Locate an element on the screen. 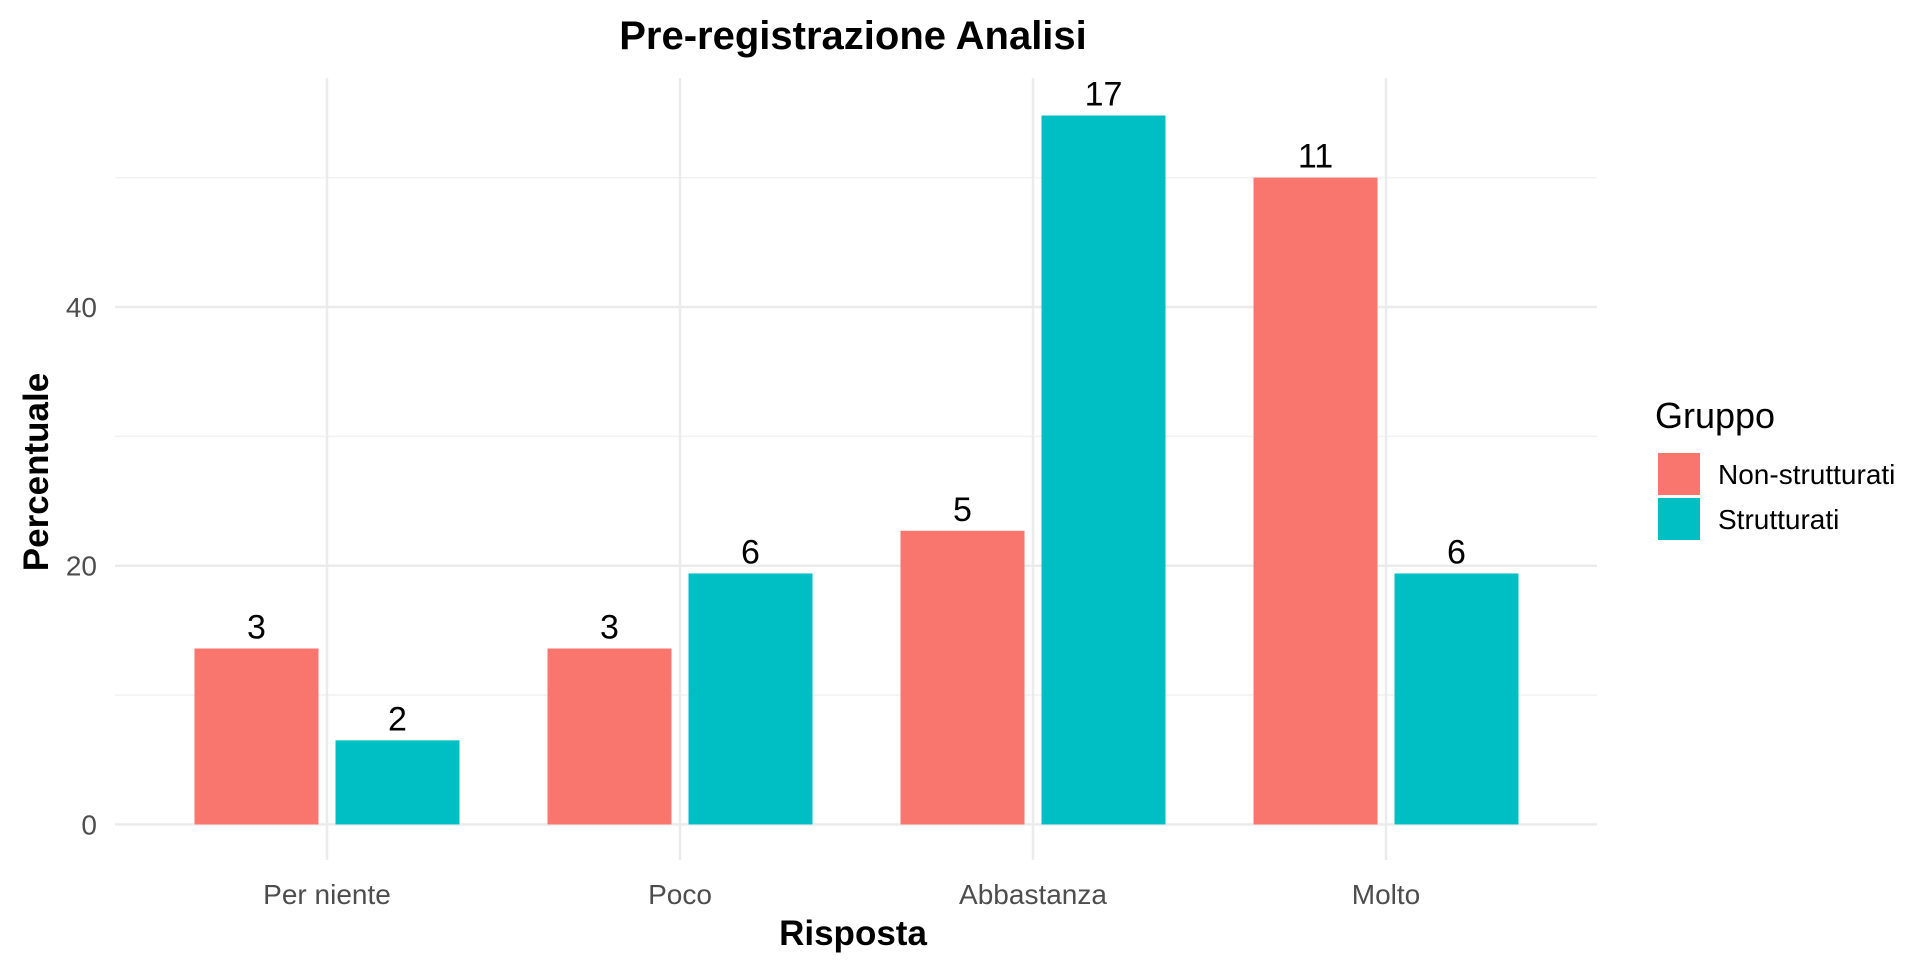  legend-swatch-non-strutturati is located at coordinates (1679, 474).